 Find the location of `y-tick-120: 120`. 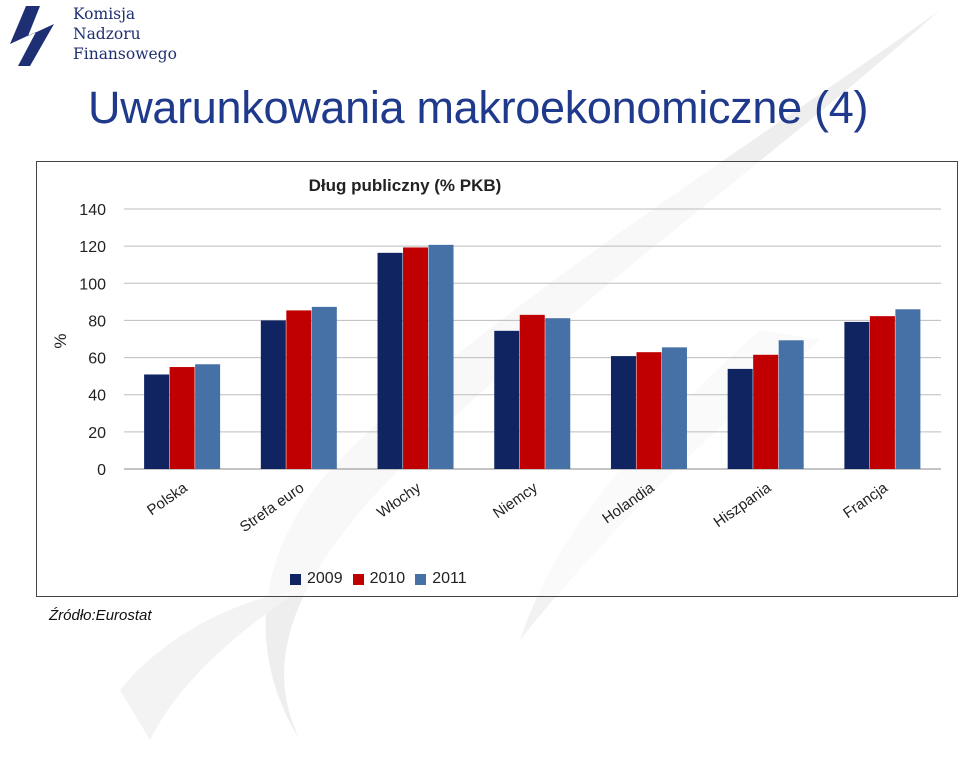

y-tick-120: 120 is located at coordinates (92, 247).